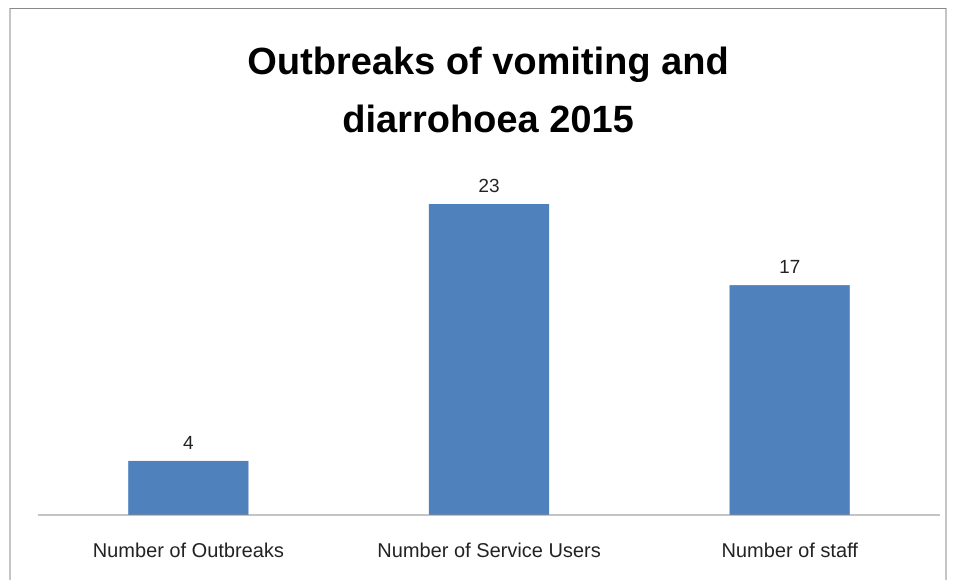 The width and height of the screenshot is (957, 580). What do you see at coordinates (789, 551) in the screenshot?
I see `x-tick-label: Number of staff` at bounding box center [789, 551].